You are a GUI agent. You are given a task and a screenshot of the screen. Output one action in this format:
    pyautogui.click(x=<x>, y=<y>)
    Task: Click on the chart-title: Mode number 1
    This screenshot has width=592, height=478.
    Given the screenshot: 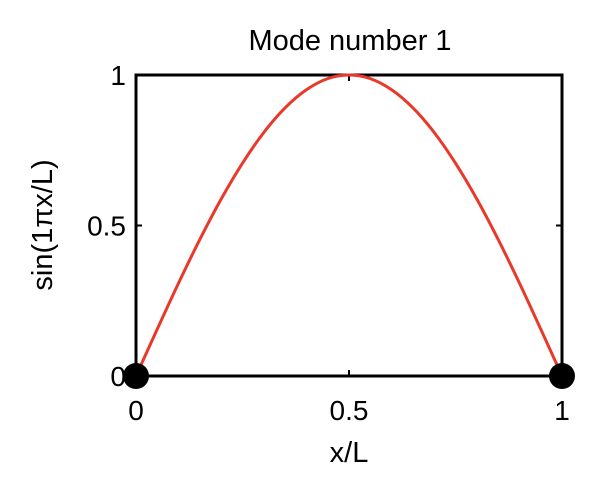 What is the action you would take?
    pyautogui.click(x=349, y=41)
    